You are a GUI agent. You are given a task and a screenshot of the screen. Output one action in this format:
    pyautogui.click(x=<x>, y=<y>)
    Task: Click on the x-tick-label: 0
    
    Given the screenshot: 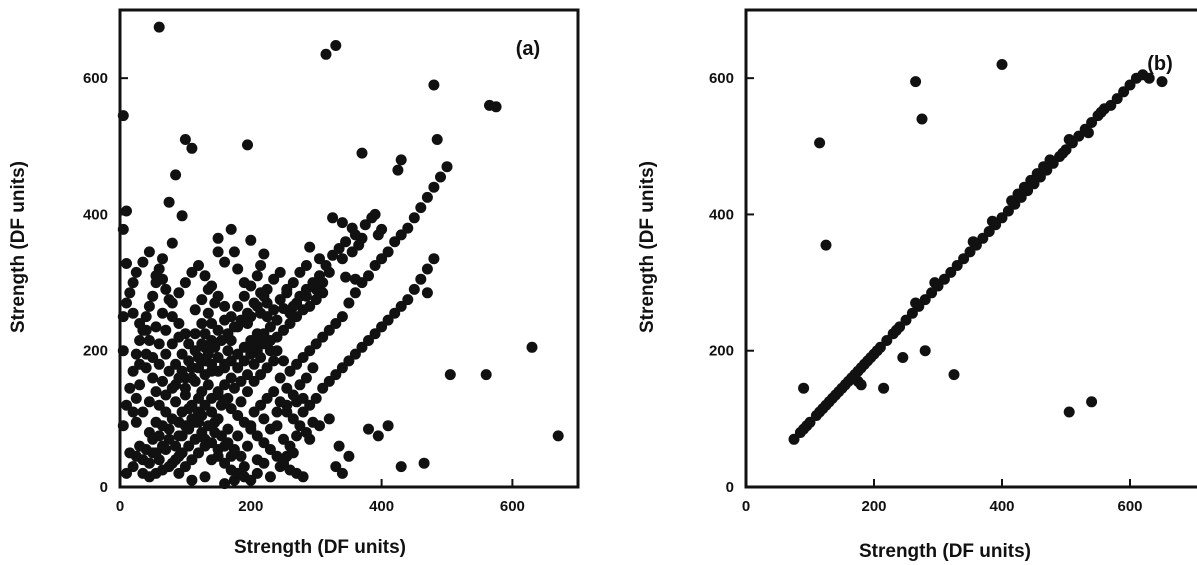 What is the action you would take?
    pyautogui.click(x=746, y=506)
    